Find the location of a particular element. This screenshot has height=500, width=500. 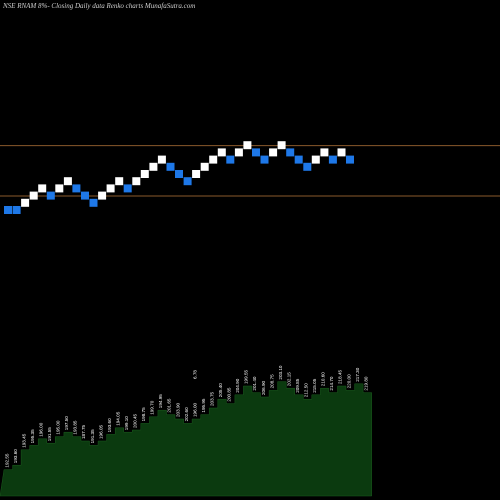

volume-label-5: 196.00 is located at coordinates (41, 429).